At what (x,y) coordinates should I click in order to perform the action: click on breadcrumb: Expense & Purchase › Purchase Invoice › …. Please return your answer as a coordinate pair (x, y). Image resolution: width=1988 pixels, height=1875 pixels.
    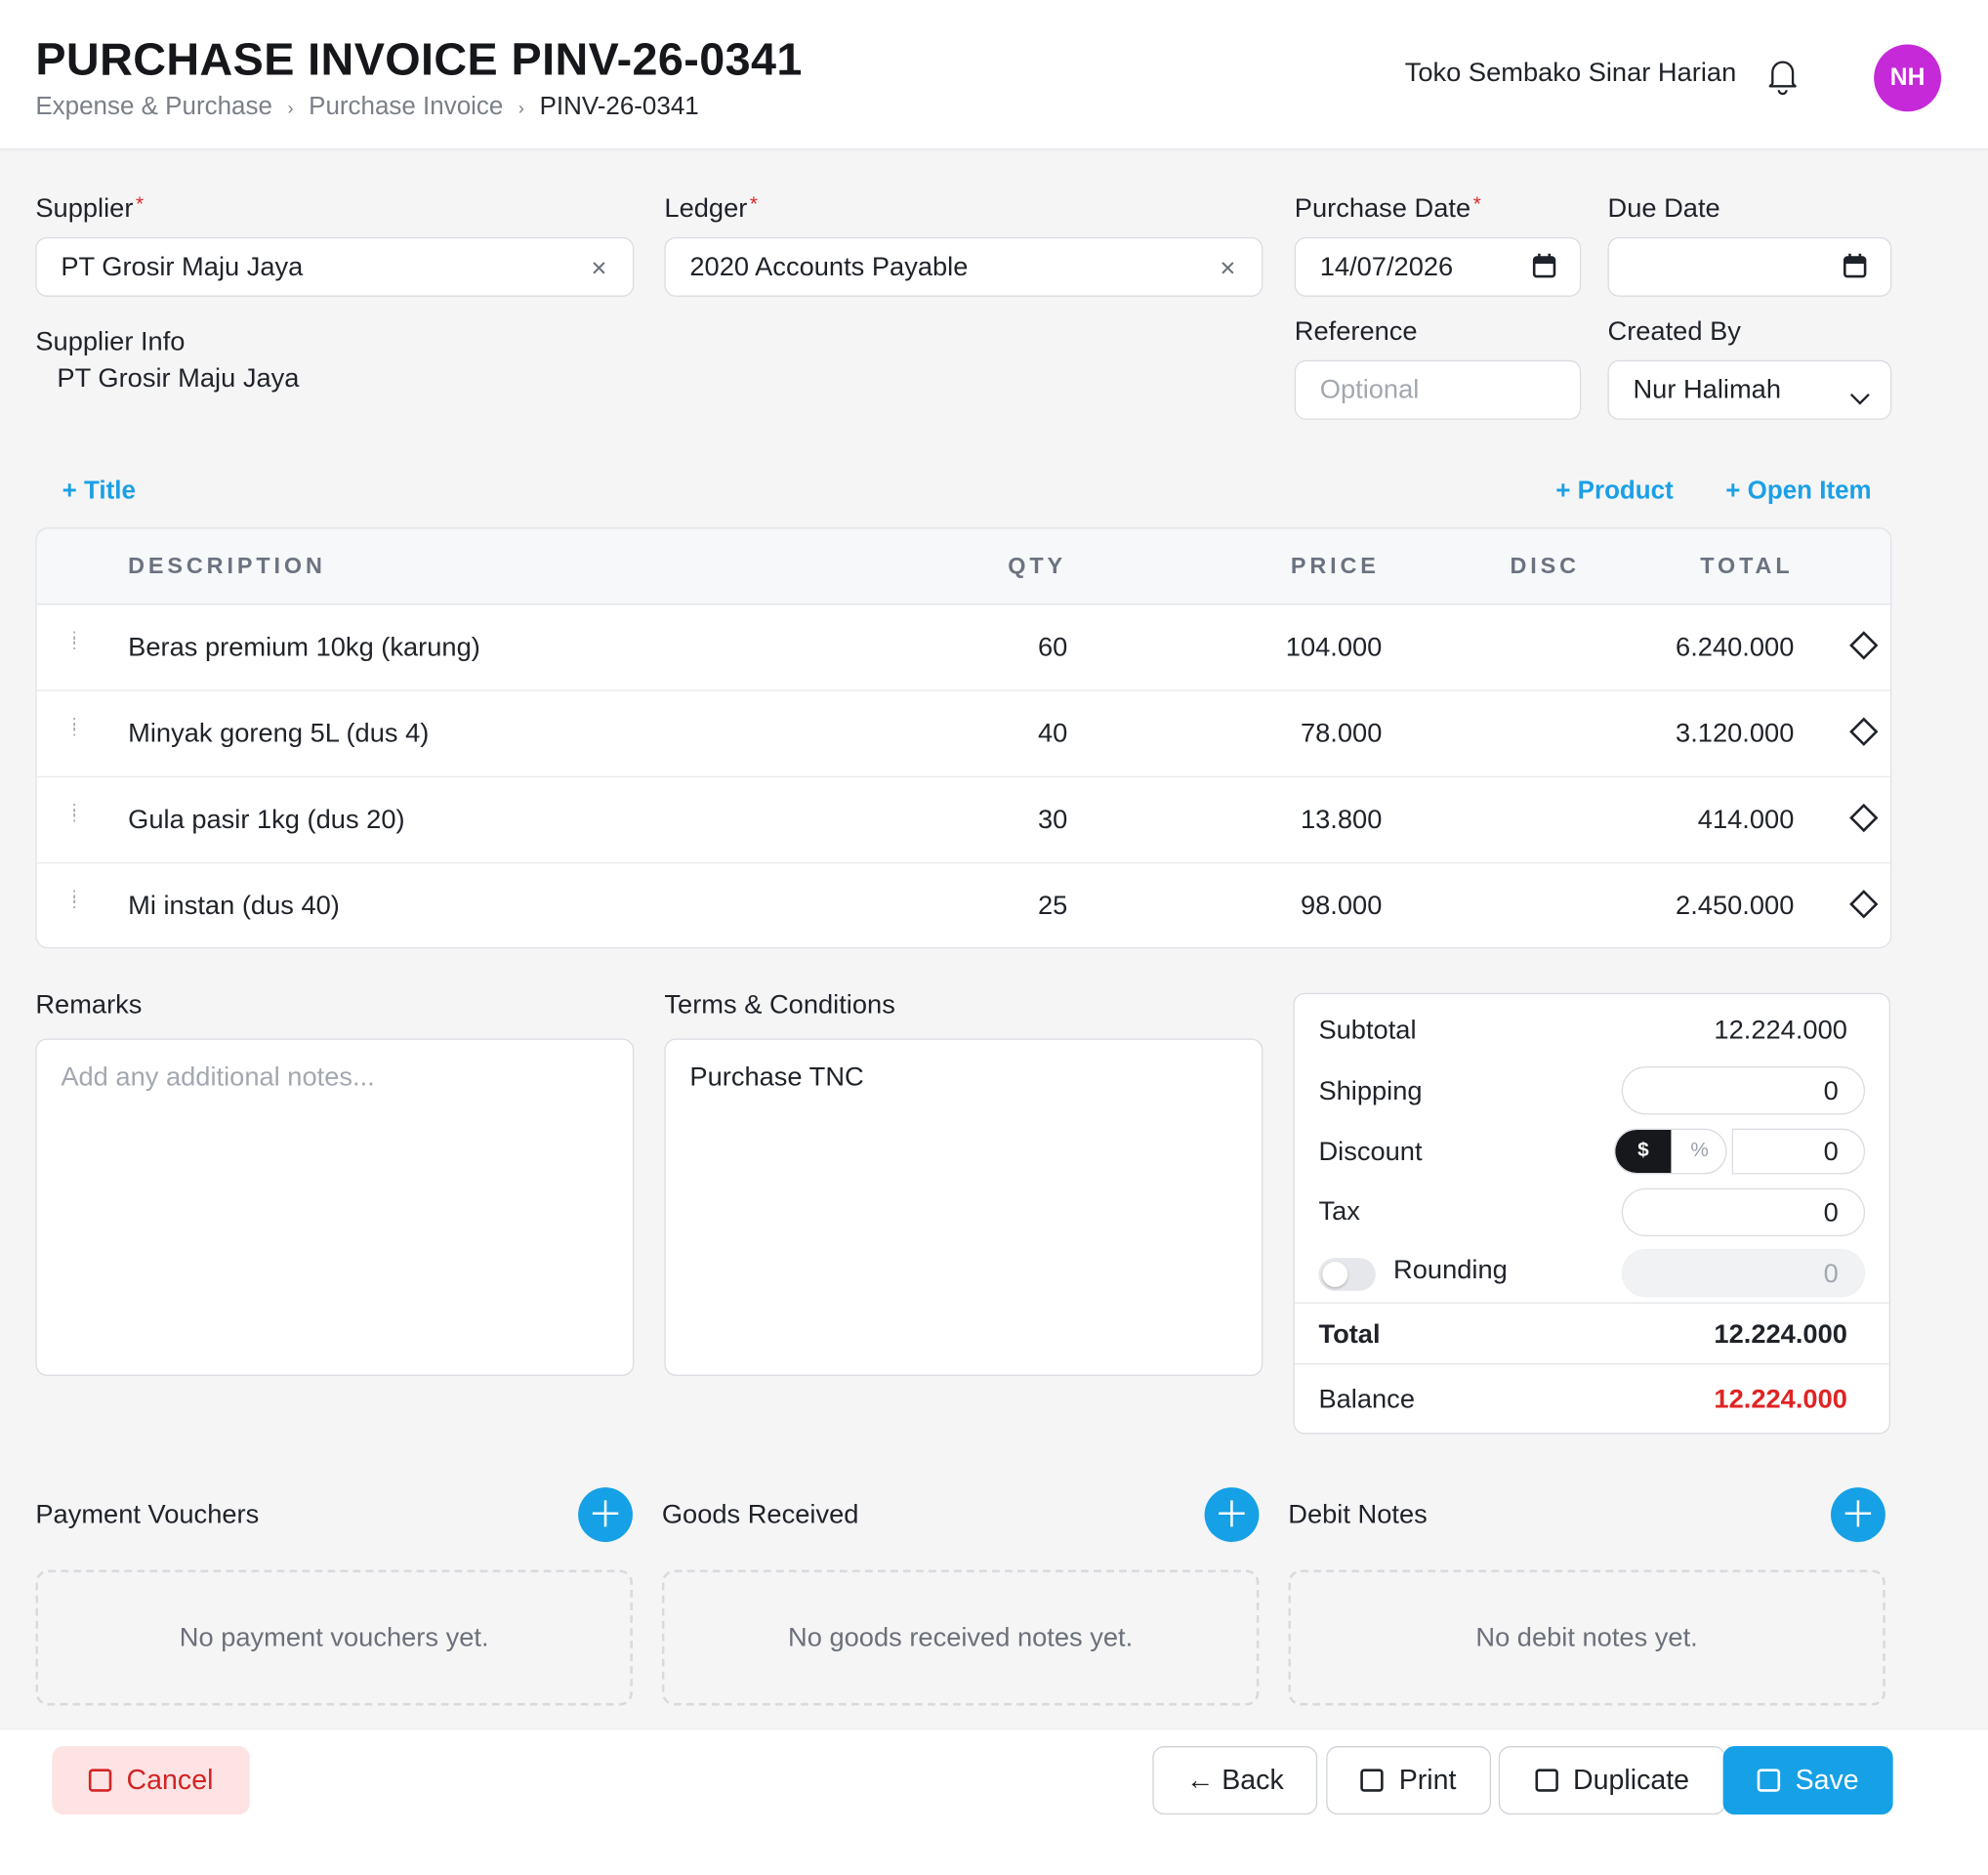
    Looking at the image, I should click on (366, 107).